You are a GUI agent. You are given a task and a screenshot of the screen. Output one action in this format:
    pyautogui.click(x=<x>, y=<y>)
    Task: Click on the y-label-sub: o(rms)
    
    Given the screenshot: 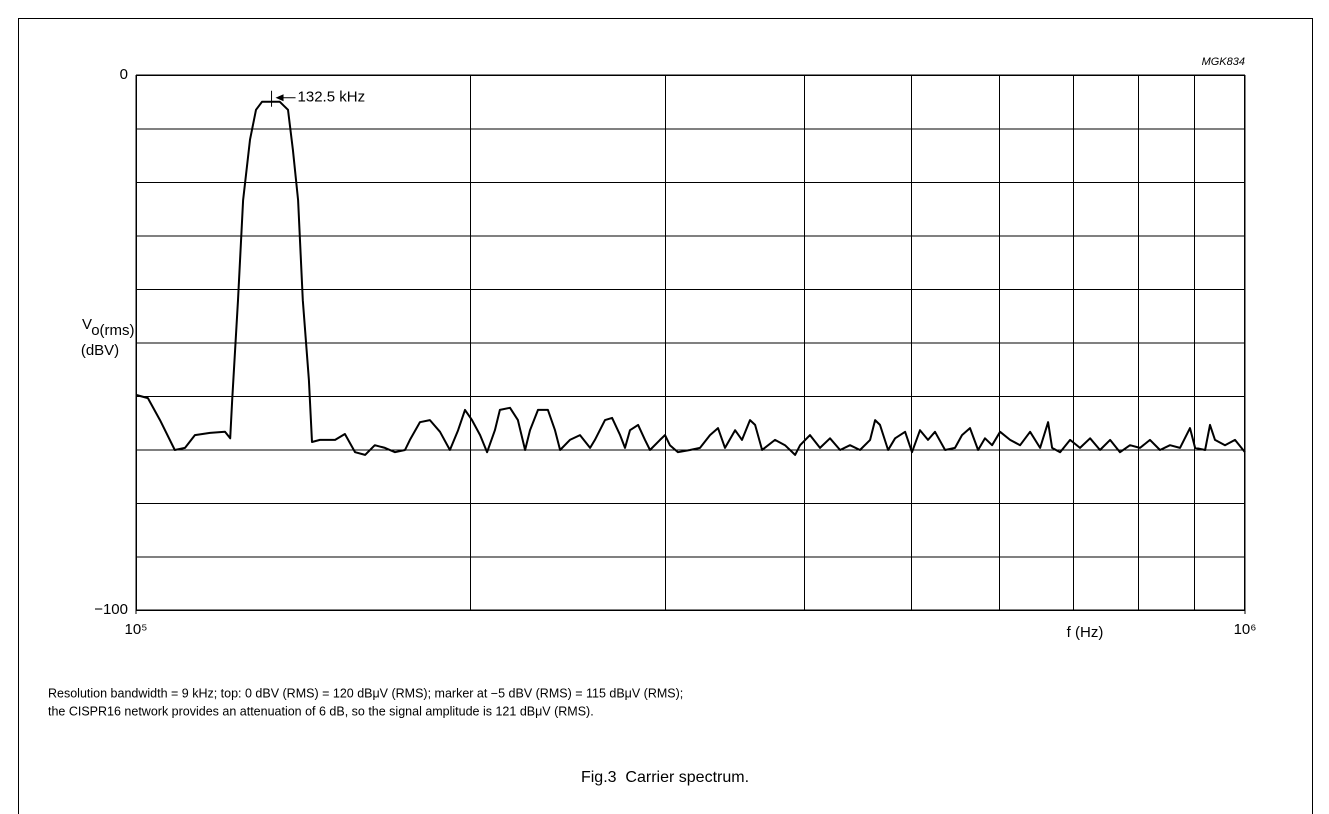 What is the action you would take?
    pyautogui.click(x=112, y=330)
    